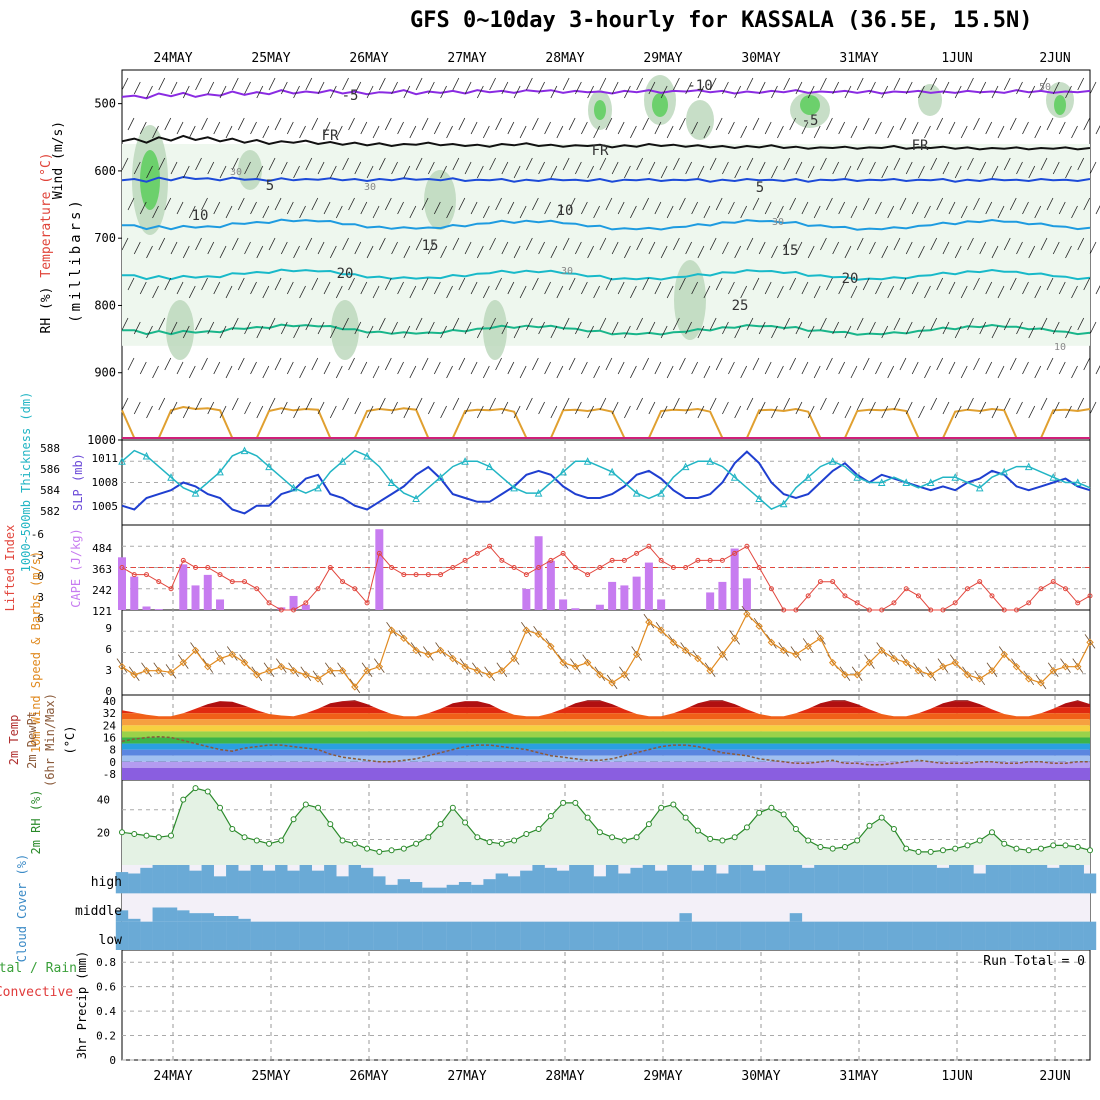  Describe the element at coordinates (50, 448) in the screenshot. I see `thickness-tick: 588` at that location.